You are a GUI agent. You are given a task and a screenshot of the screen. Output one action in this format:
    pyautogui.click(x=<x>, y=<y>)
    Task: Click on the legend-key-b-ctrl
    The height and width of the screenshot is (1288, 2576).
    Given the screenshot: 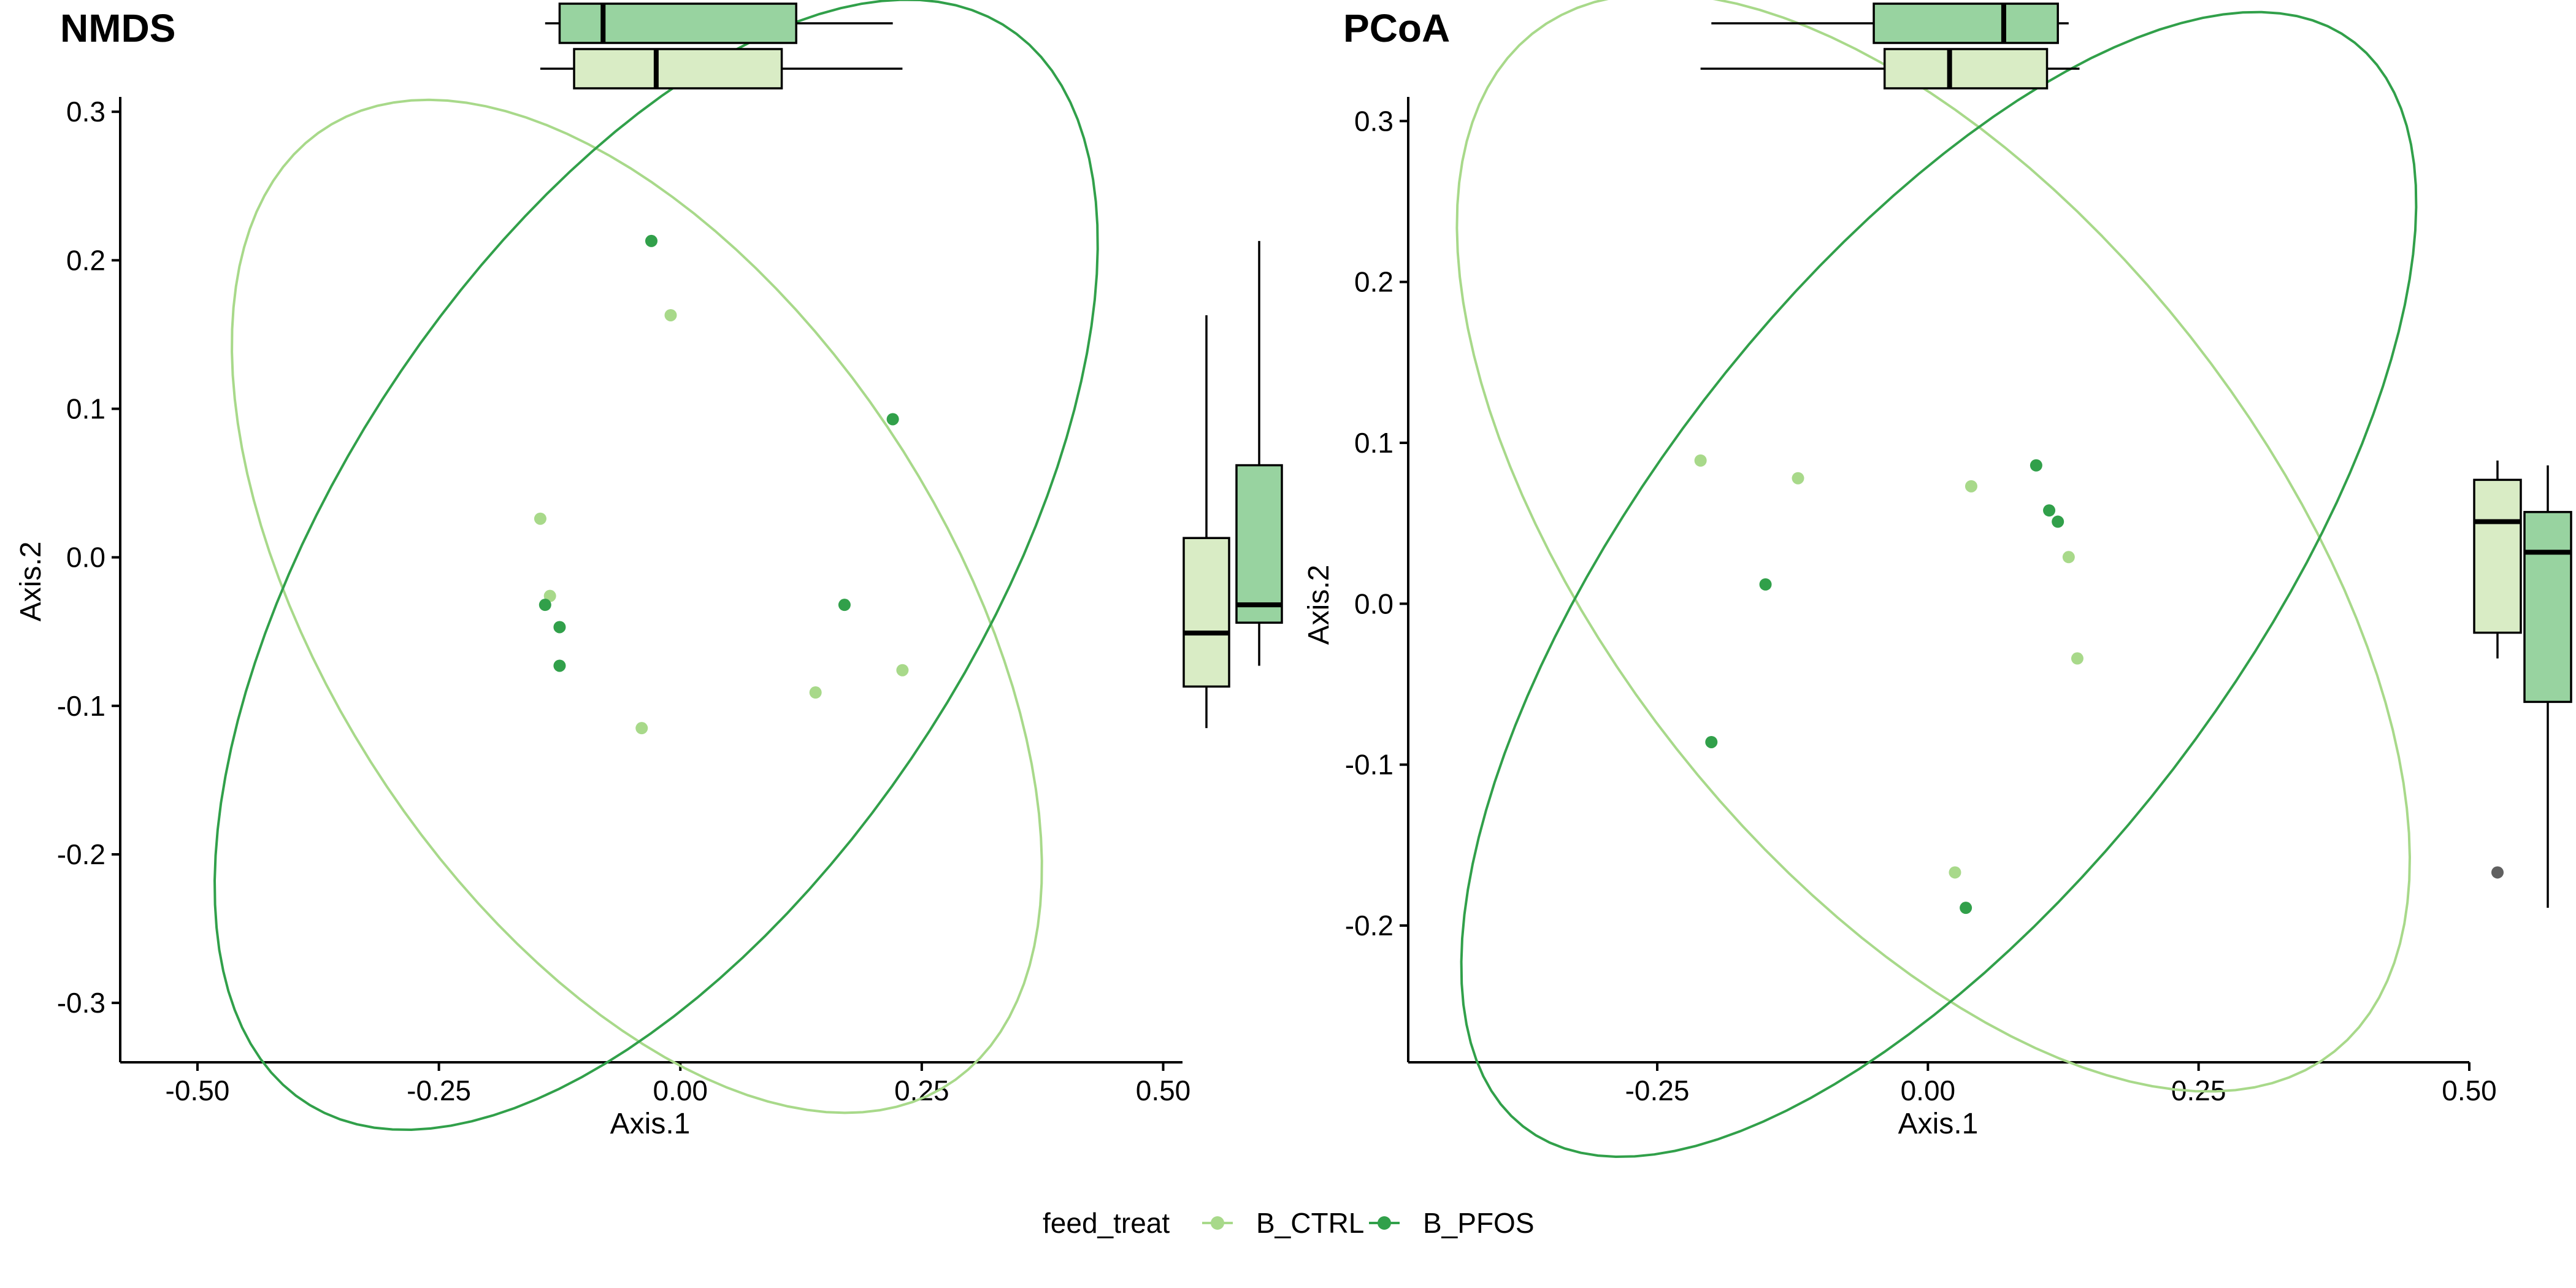 What is the action you would take?
    pyautogui.click(x=1217, y=1223)
    